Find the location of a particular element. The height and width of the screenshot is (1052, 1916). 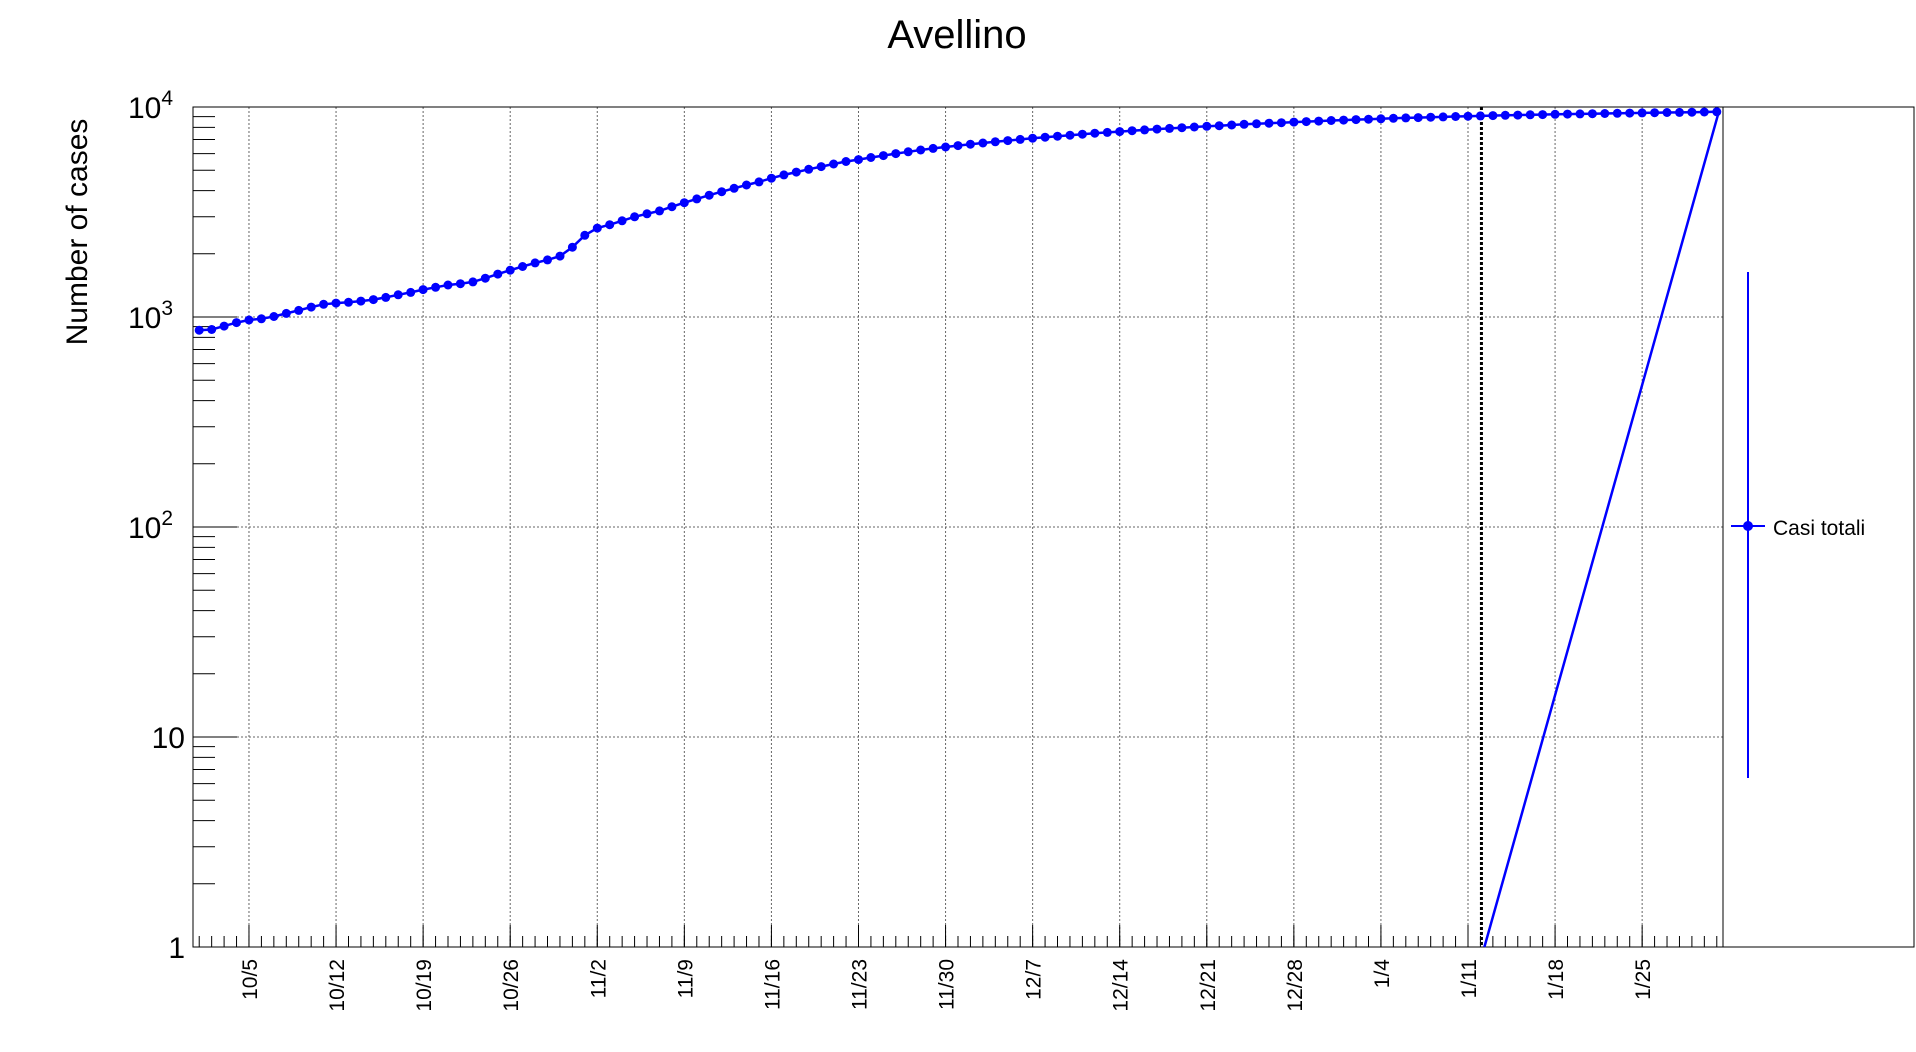

x-tick-label: 1/11 is located at coordinates (1469, 978).